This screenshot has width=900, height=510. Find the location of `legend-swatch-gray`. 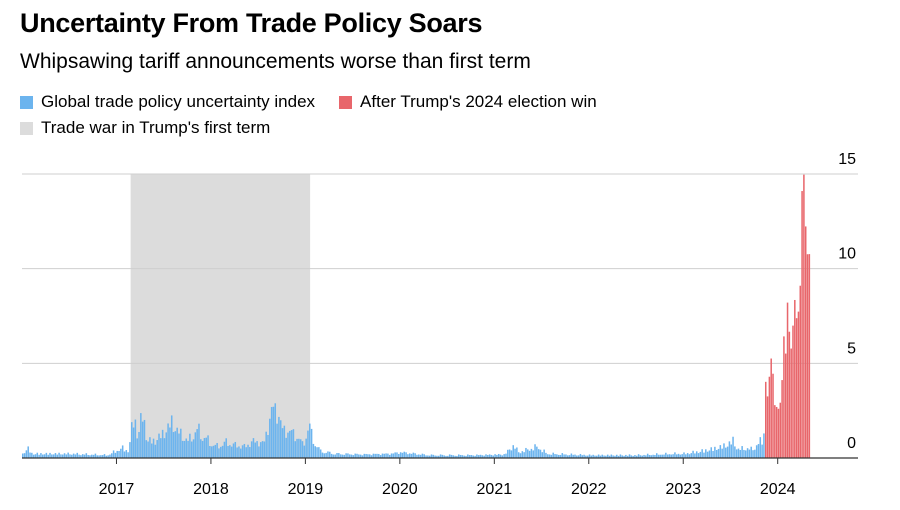

legend-swatch-gray is located at coordinates (26, 128).